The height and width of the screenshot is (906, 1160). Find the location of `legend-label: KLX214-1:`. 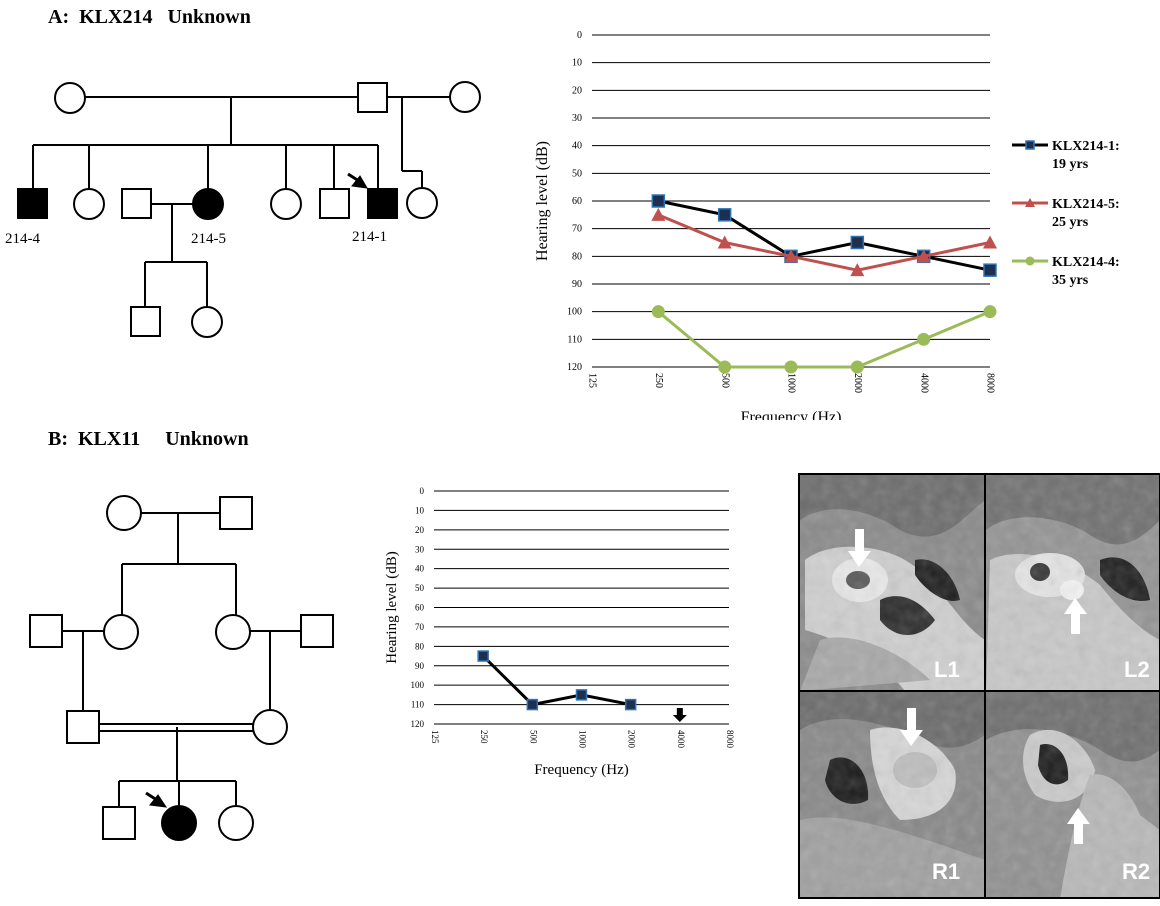

legend-label: KLX214-1: is located at coordinates (1086, 146).